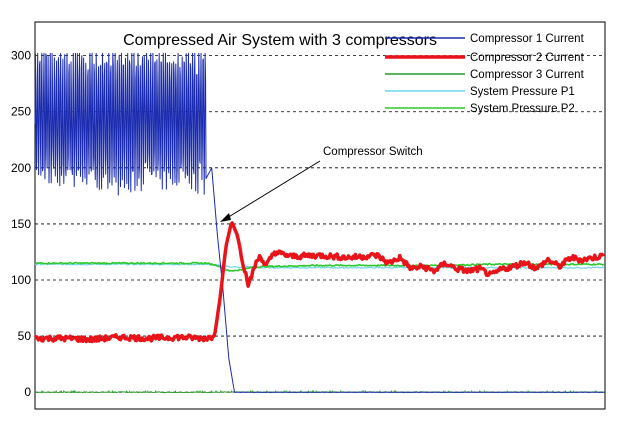 The image size is (625, 432). What do you see at coordinates (21, 56) in the screenshot?
I see `y-tick-label-300: 300` at bounding box center [21, 56].